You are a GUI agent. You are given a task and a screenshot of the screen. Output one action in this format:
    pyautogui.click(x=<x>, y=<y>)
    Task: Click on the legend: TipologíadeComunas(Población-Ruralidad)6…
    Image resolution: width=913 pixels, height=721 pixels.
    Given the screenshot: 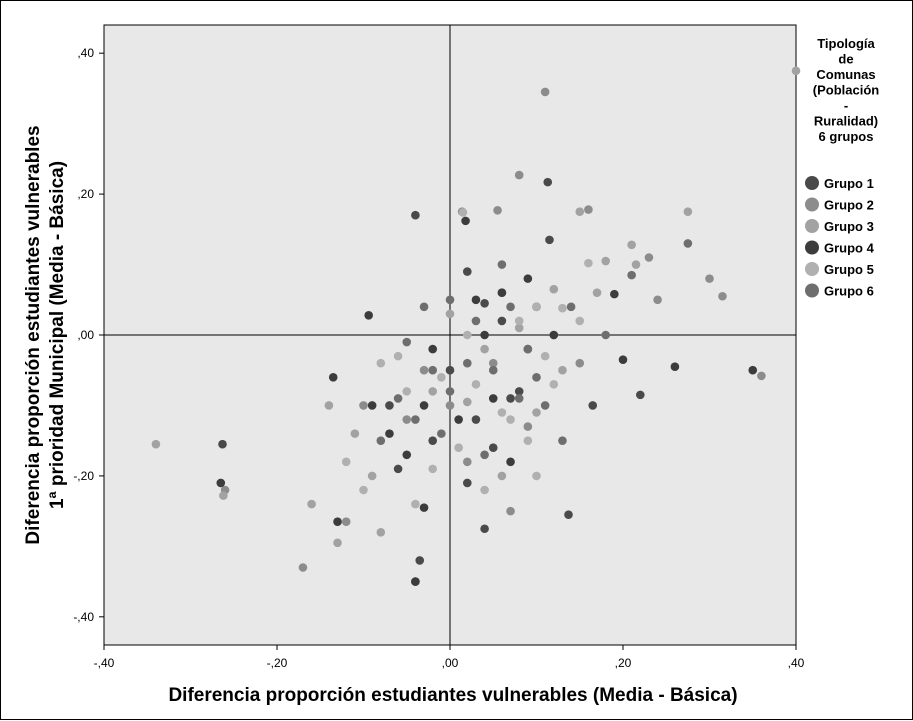 What is the action you would take?
    pyautogui.click(x=842, y=167)
    